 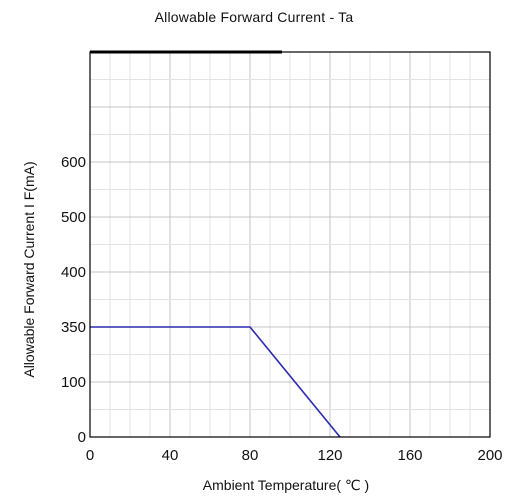 I want to click on y-tick-label: 100, so click(x=73, y=382).